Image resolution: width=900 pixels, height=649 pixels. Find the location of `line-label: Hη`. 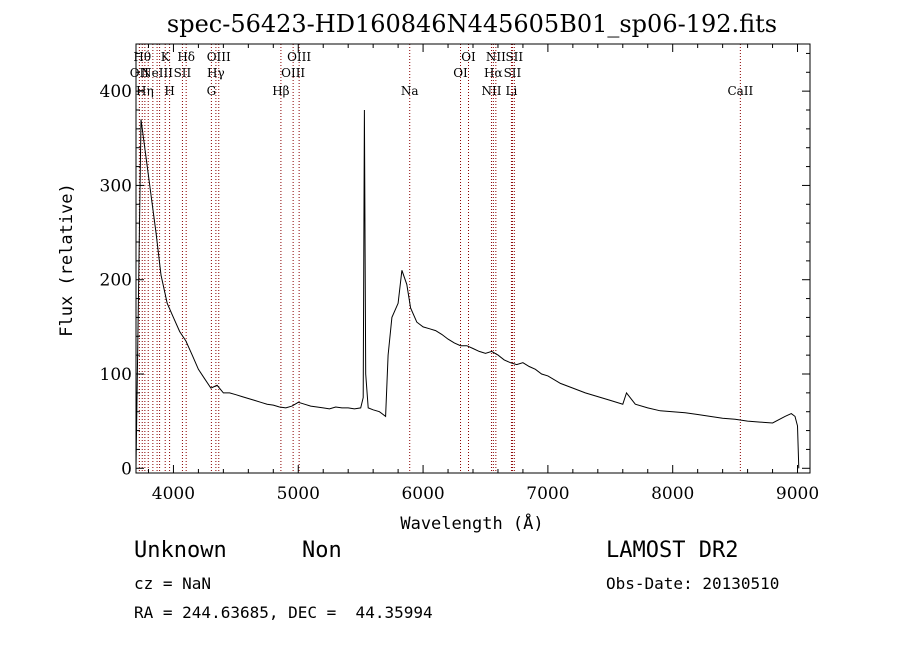

line-label: Hη is located at coordinates (145, 91).